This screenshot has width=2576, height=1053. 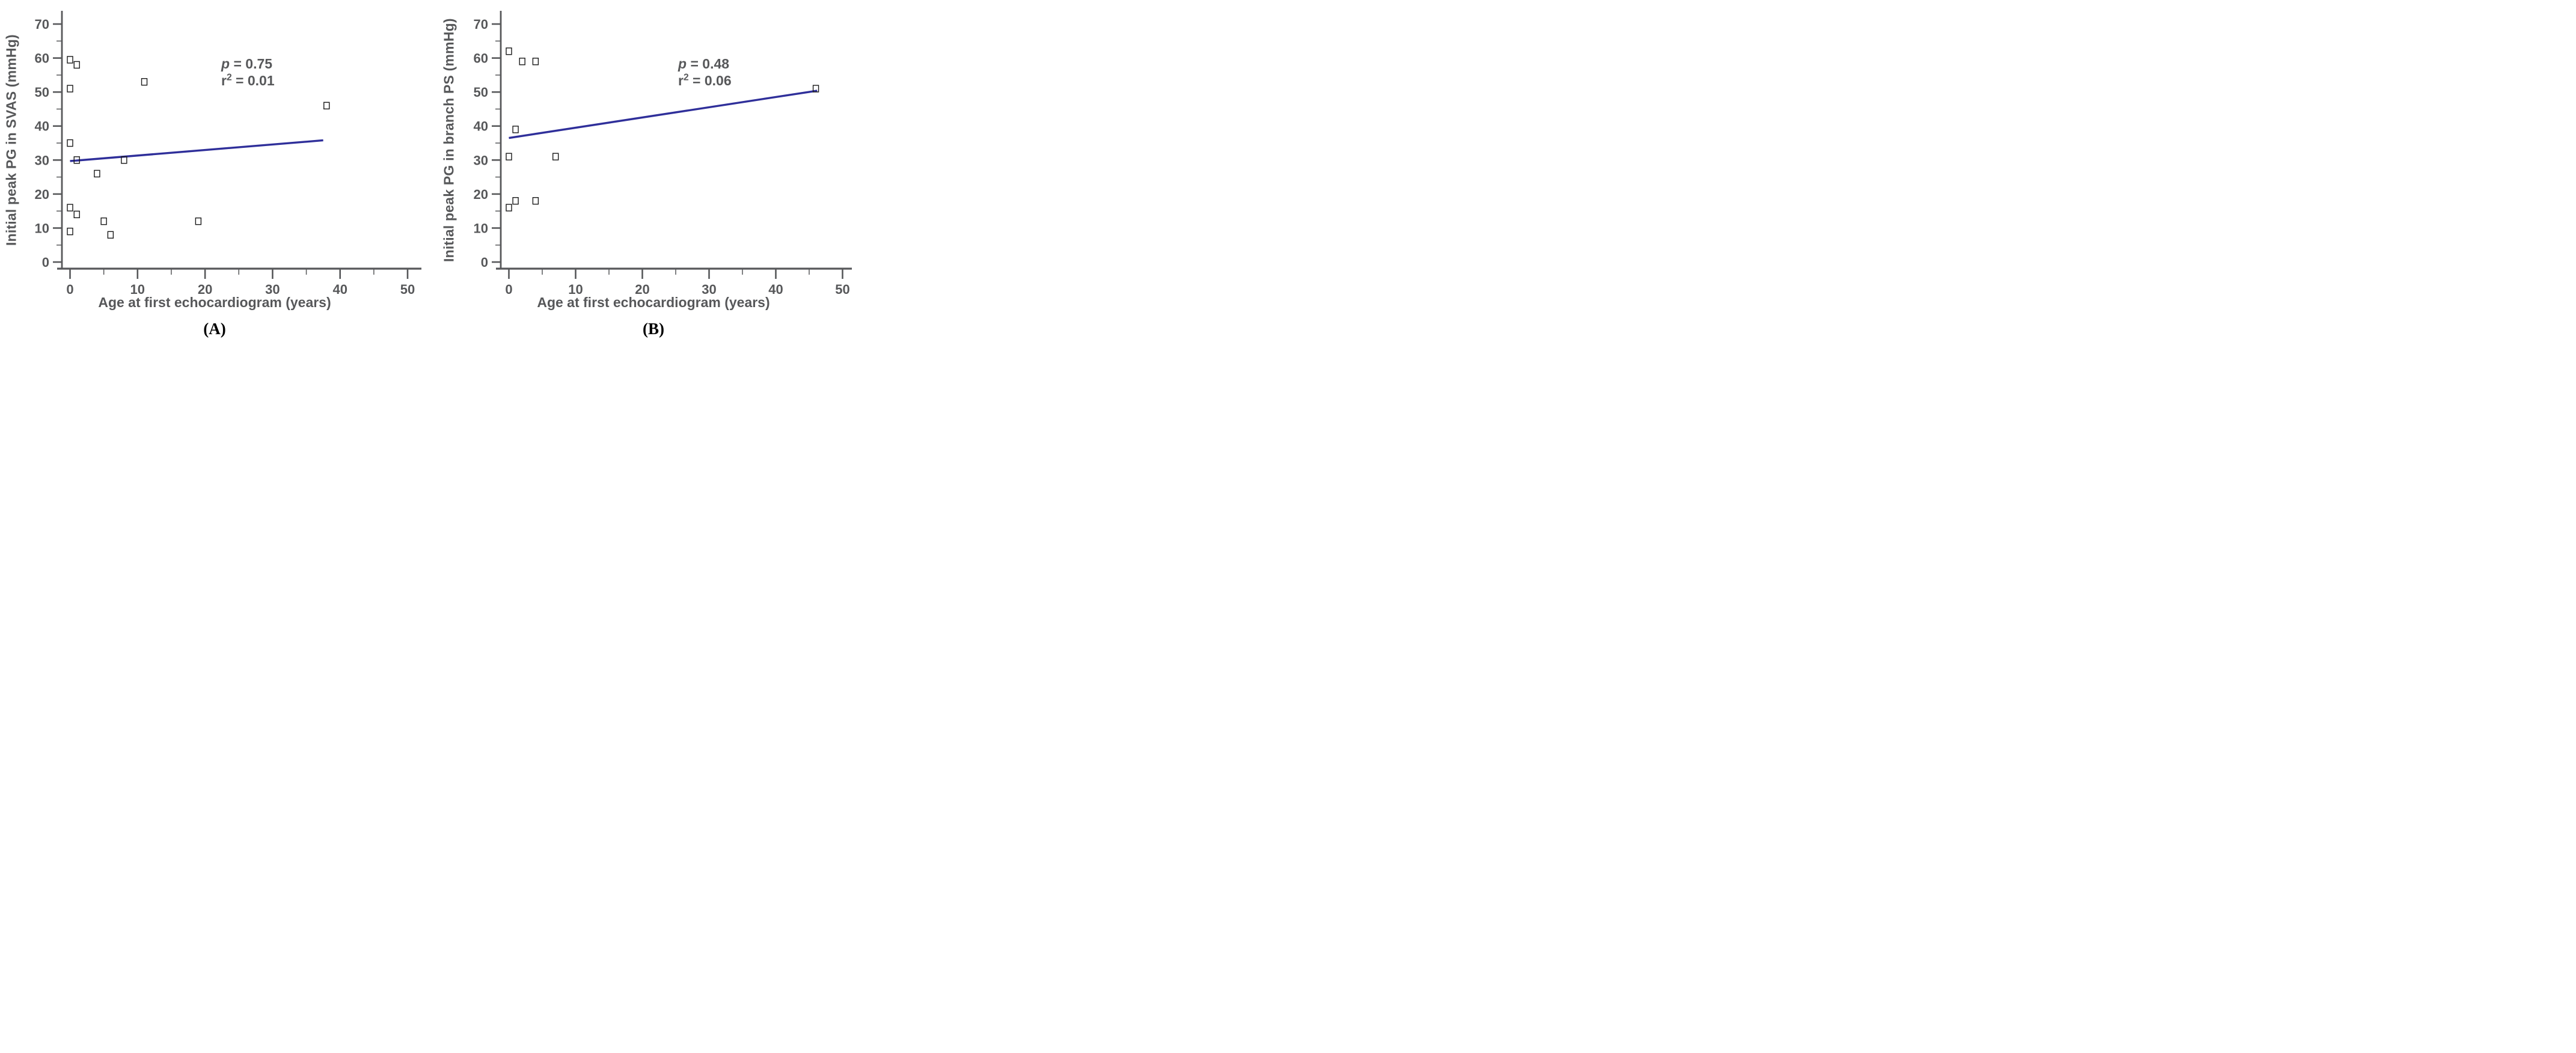 I want to click on p-value-line: p = 0.75, so click(x=247, y=64).